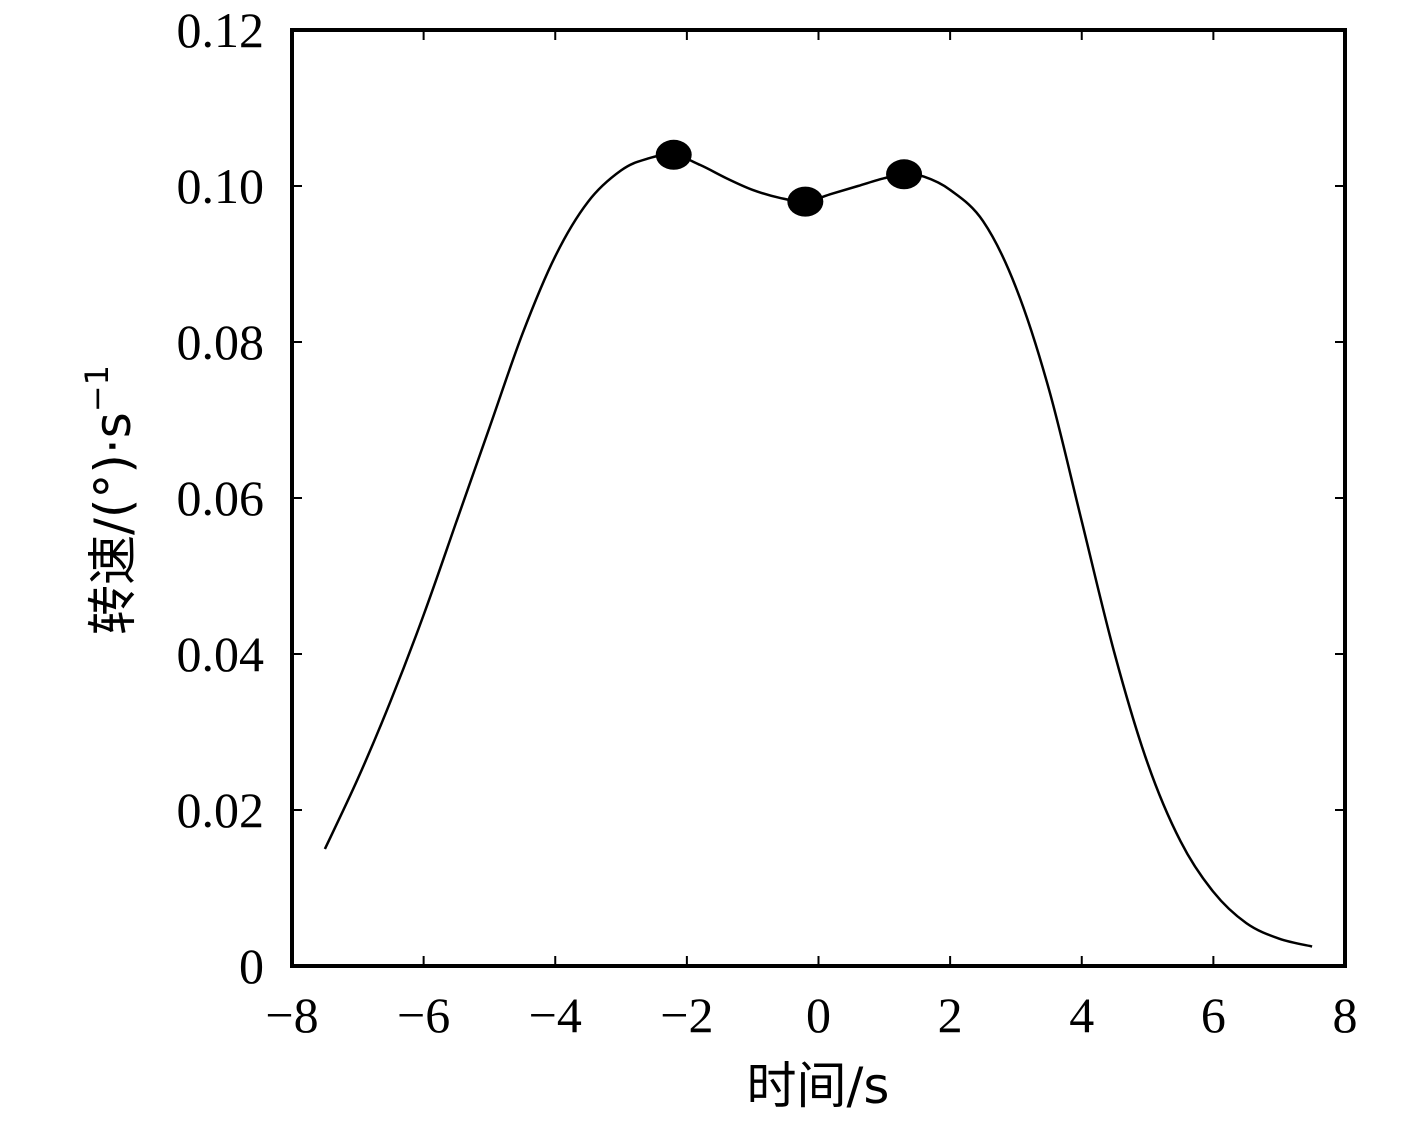  I want to click on y-tick-label: 0, so click(251, 966).